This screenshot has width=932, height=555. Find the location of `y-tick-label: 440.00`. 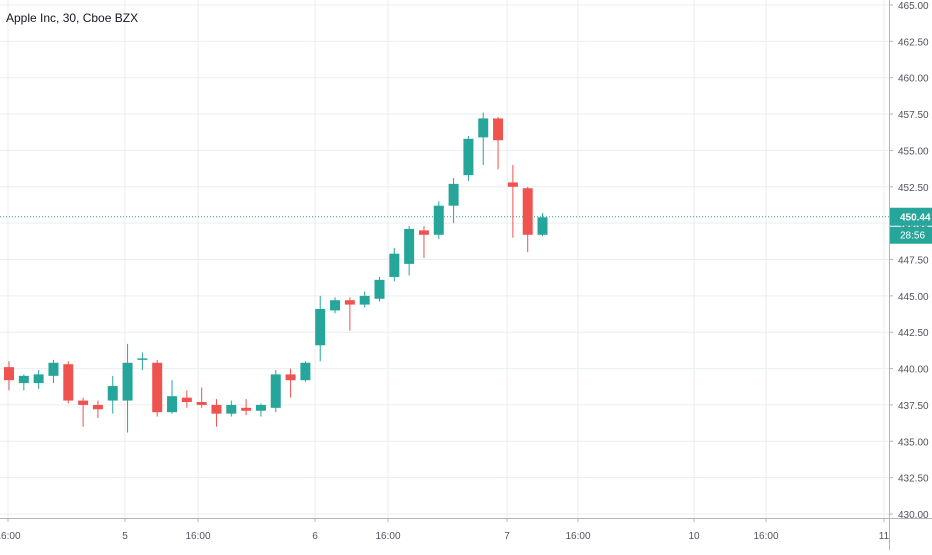

y-tick-label: 440.00 is located at coordinates (913, 370).